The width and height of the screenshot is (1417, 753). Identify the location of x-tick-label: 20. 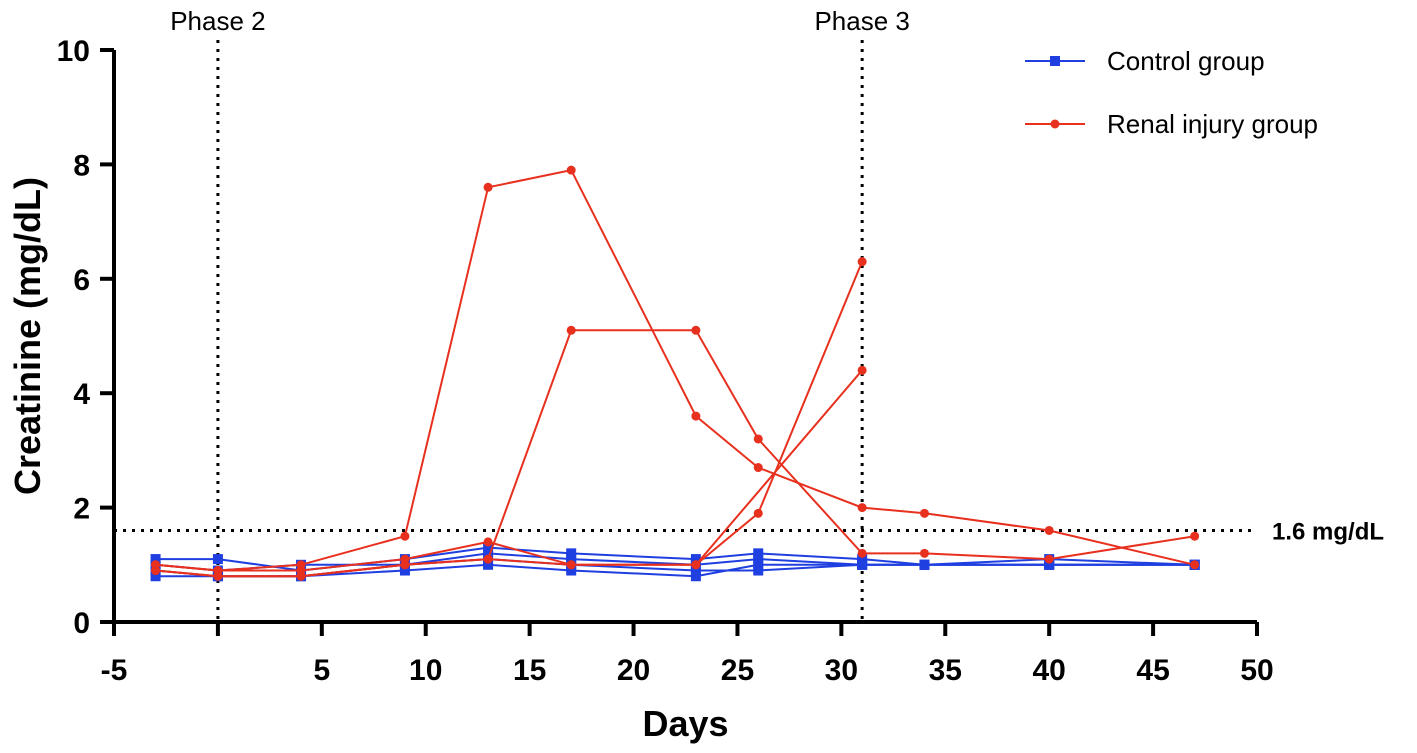
(633, 670).